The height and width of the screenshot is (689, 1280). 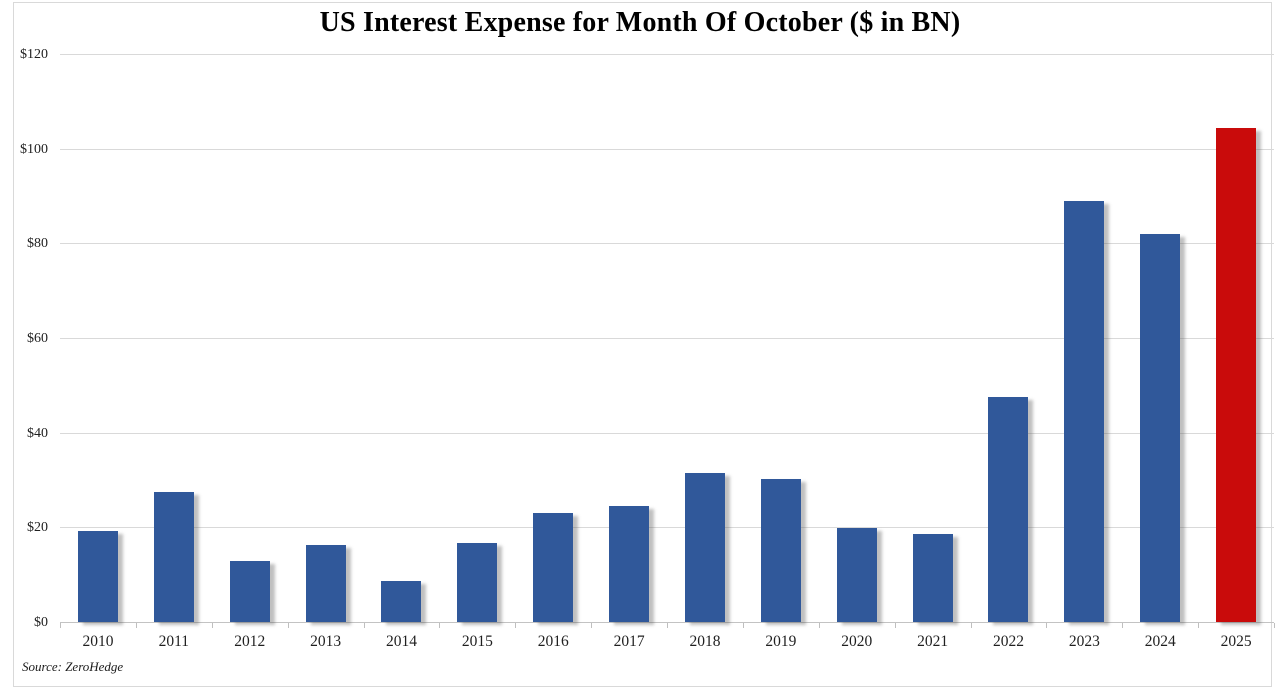 I want to click on x-tick-label-2024: 2024, so click(x=1160, y=641).